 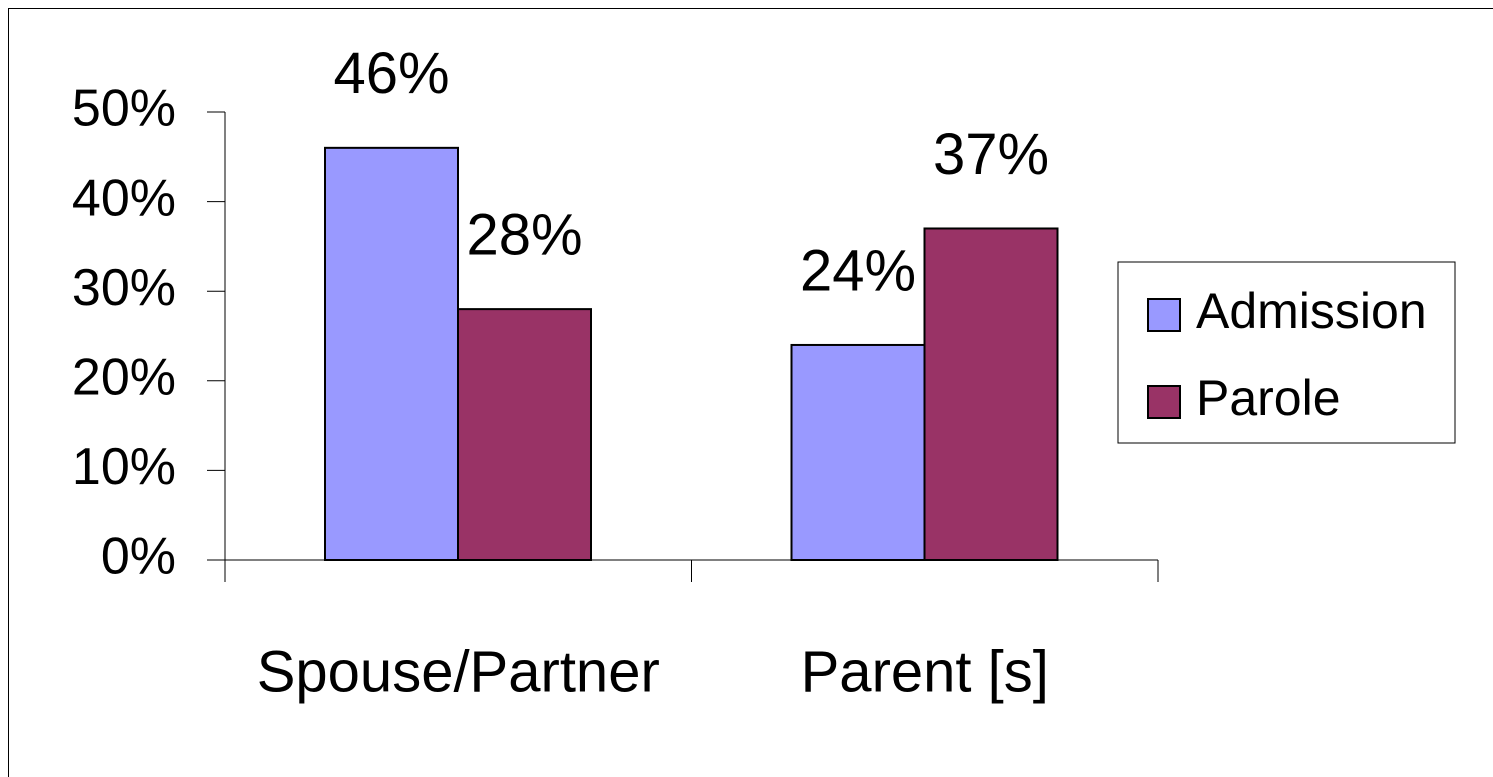 I want to click on value-label: 37%, so click(x=991, y=154).